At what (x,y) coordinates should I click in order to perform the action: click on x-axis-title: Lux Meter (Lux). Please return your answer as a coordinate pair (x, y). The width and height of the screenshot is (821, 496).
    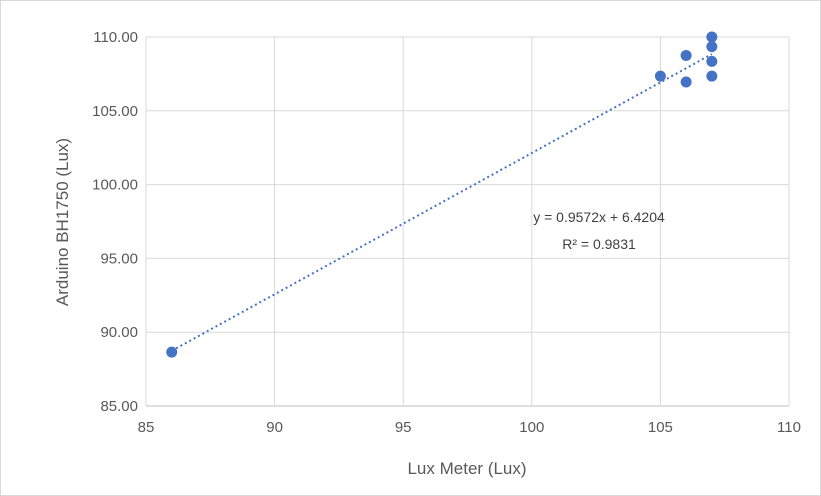
    Looking at the image, I should click on (466, 468).